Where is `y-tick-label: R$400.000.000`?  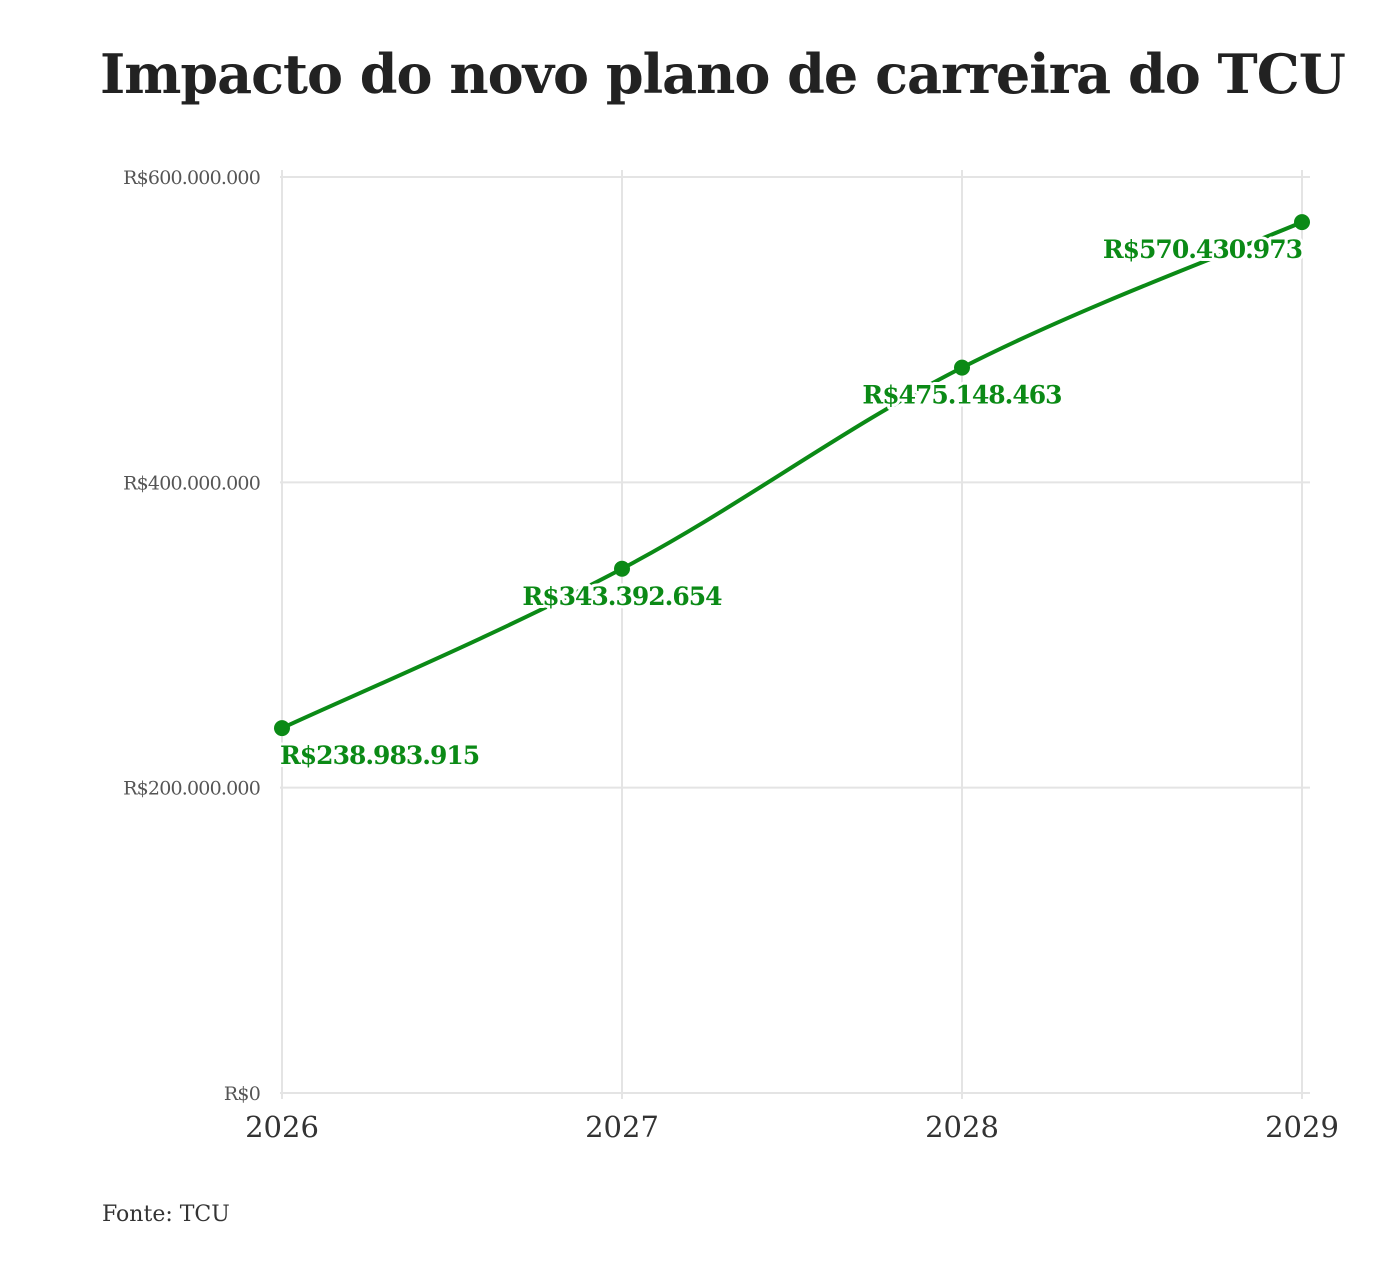
y-tick-label: R$400.000.000 is located at coordinates (191, 483).